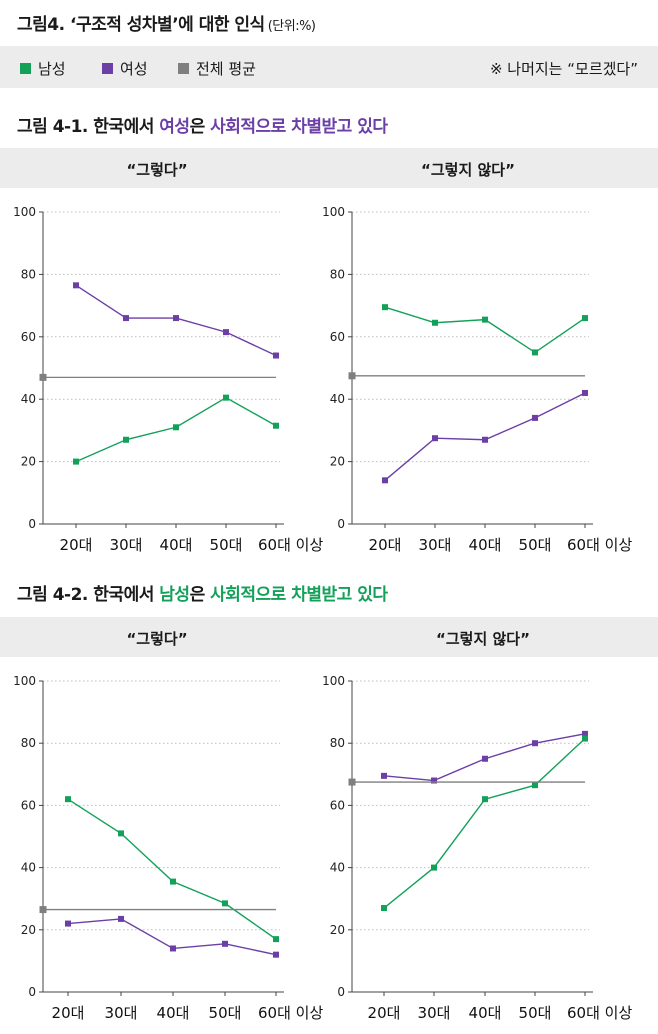 The width and height of the screenshot is (658, 1034). I want to click on legend-male: 남성, so click(43, 68).